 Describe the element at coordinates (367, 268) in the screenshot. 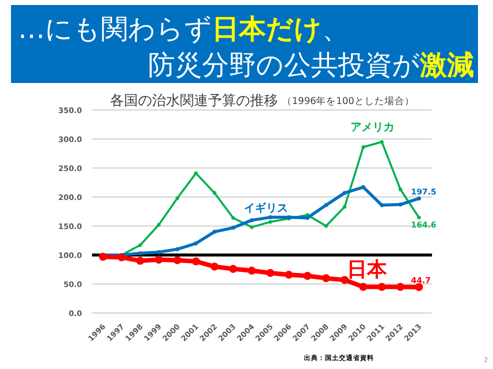

I see `series-label: 日本` at that location.